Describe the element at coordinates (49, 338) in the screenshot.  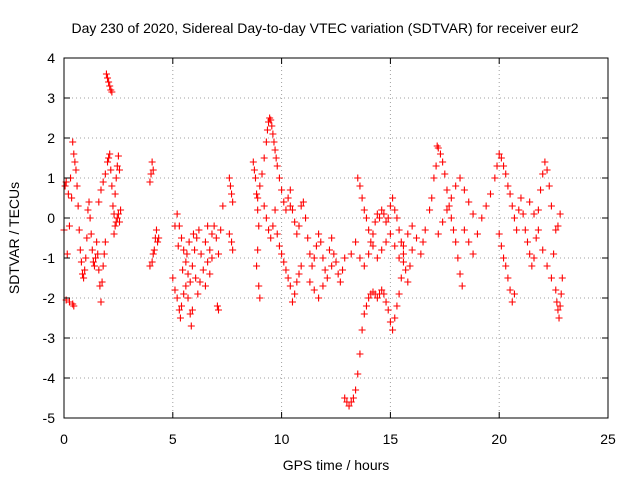
I see `y-tick-label: -3` at that location.